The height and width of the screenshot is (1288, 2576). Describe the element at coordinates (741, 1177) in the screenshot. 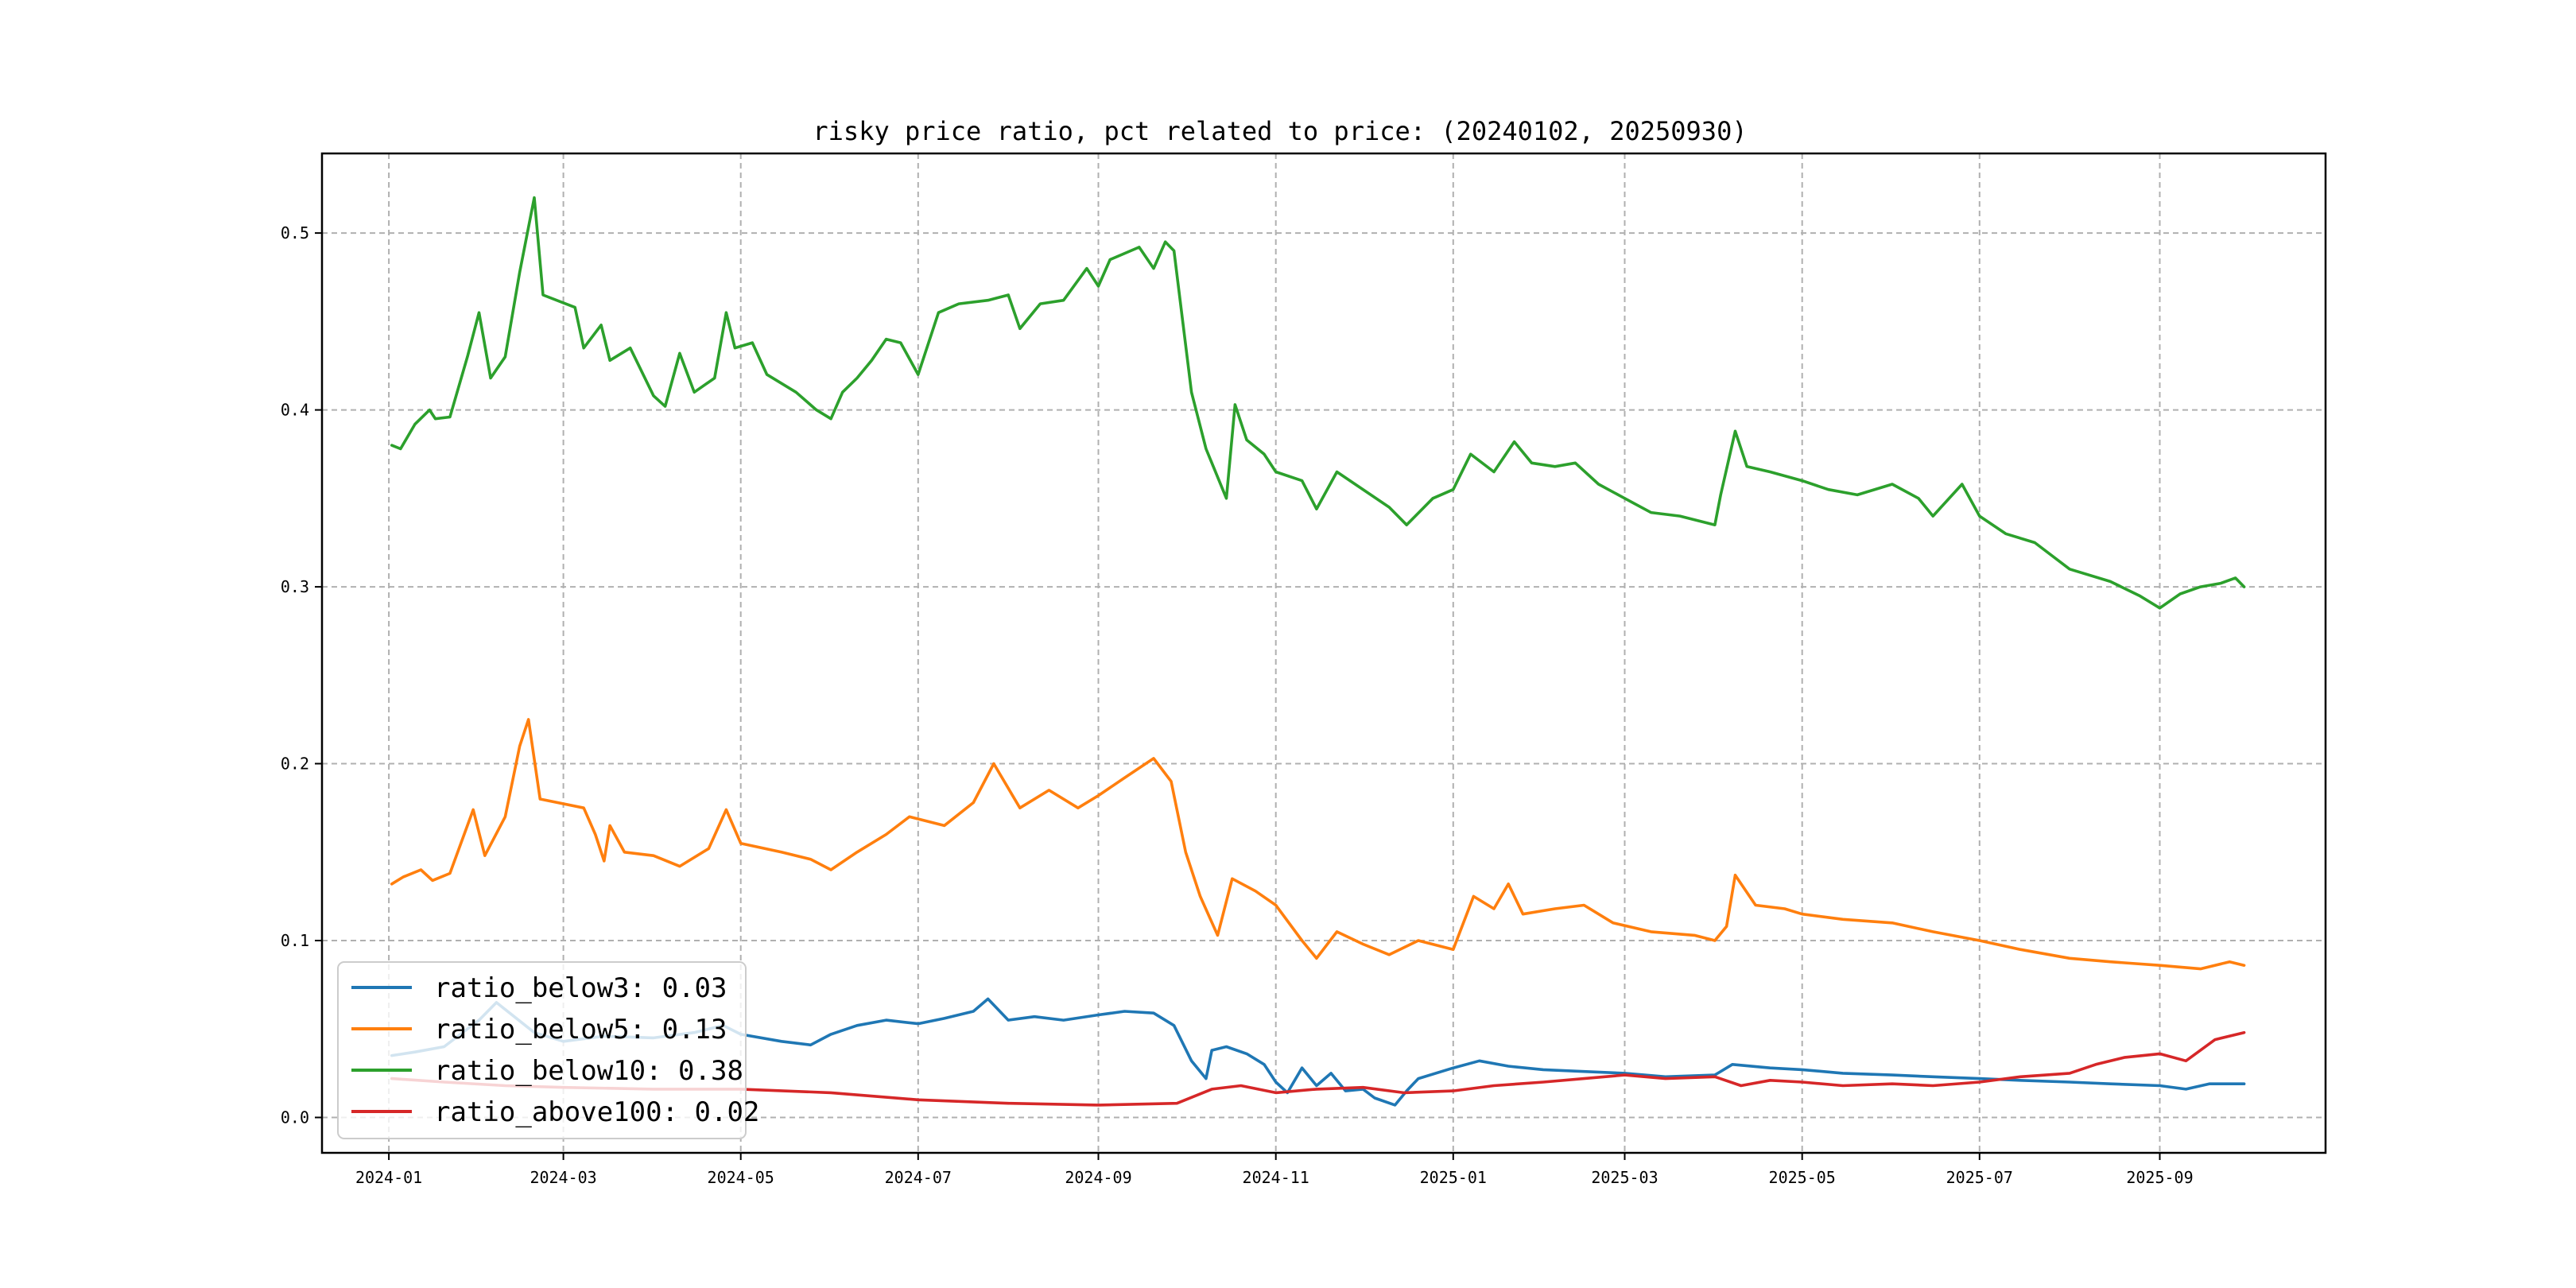

I see `x-tick-label: 2024-05` at that location.